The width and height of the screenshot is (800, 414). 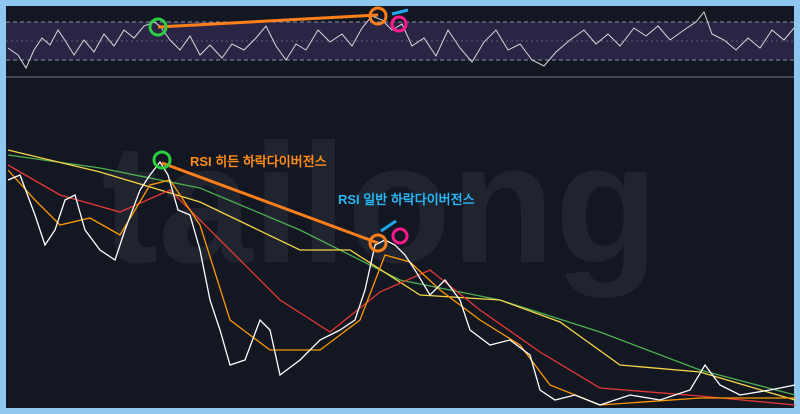 What do you see at coordinates (258, 161) in the screenshot?
I see `annotation-label: RSI 히든 하락다이버전스` at bounding box center [258, 161].